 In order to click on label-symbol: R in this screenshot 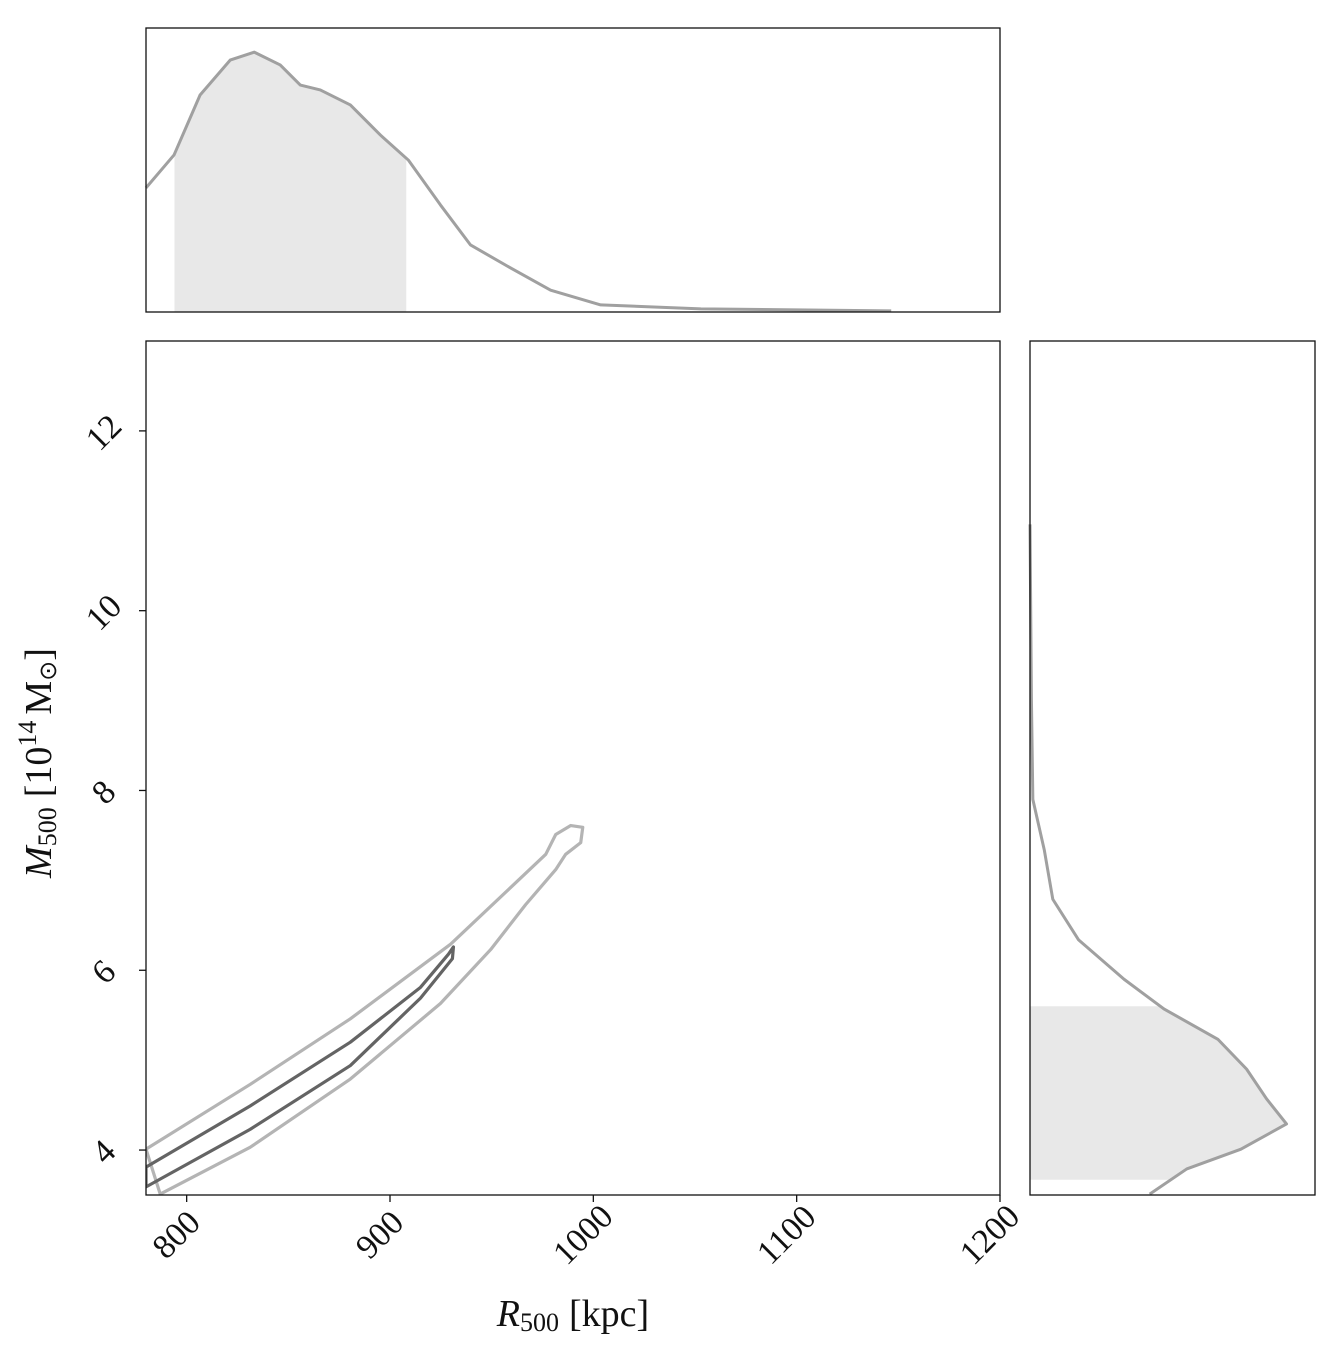, I will do `click(508, 1314)`.